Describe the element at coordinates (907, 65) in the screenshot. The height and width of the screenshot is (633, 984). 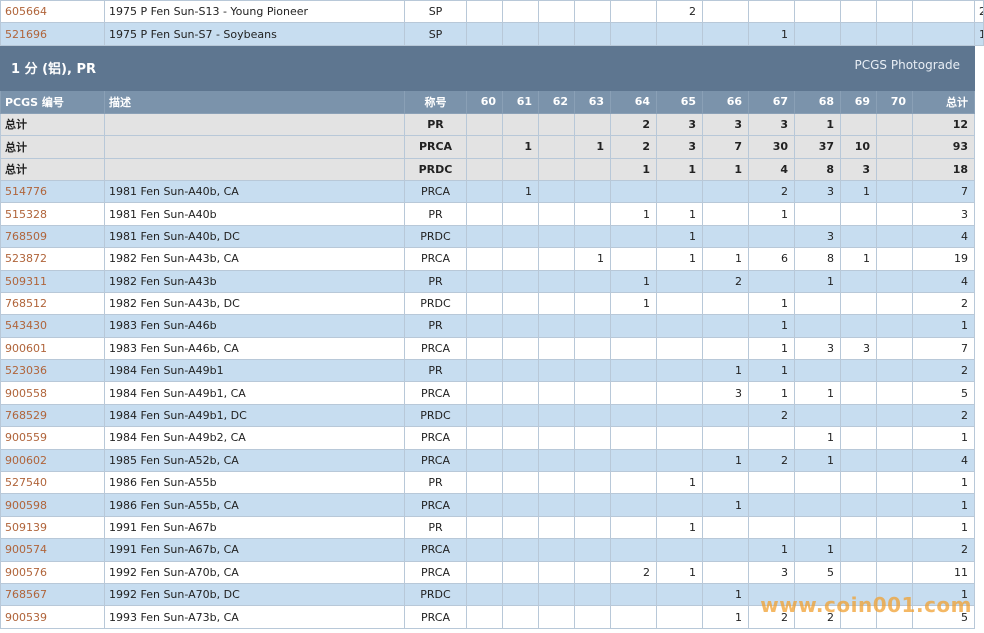
I see `photograde-link: PCGS Photograde` at that location.